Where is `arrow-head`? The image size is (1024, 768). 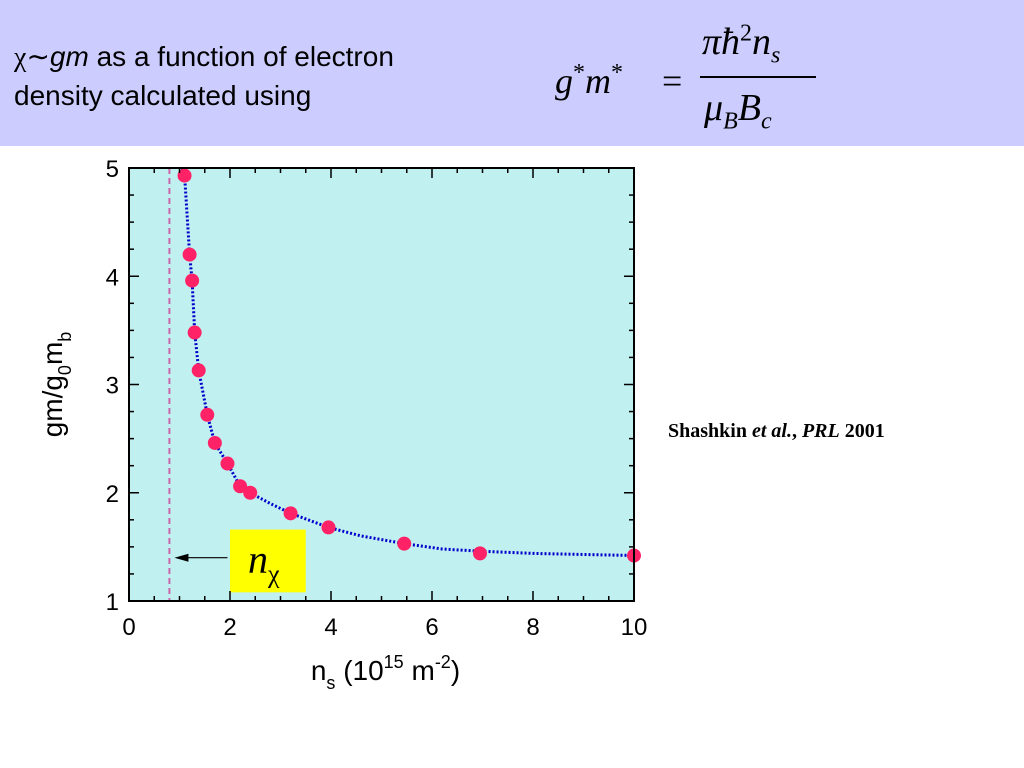
arrow-head is located at coordinates (181, 557).